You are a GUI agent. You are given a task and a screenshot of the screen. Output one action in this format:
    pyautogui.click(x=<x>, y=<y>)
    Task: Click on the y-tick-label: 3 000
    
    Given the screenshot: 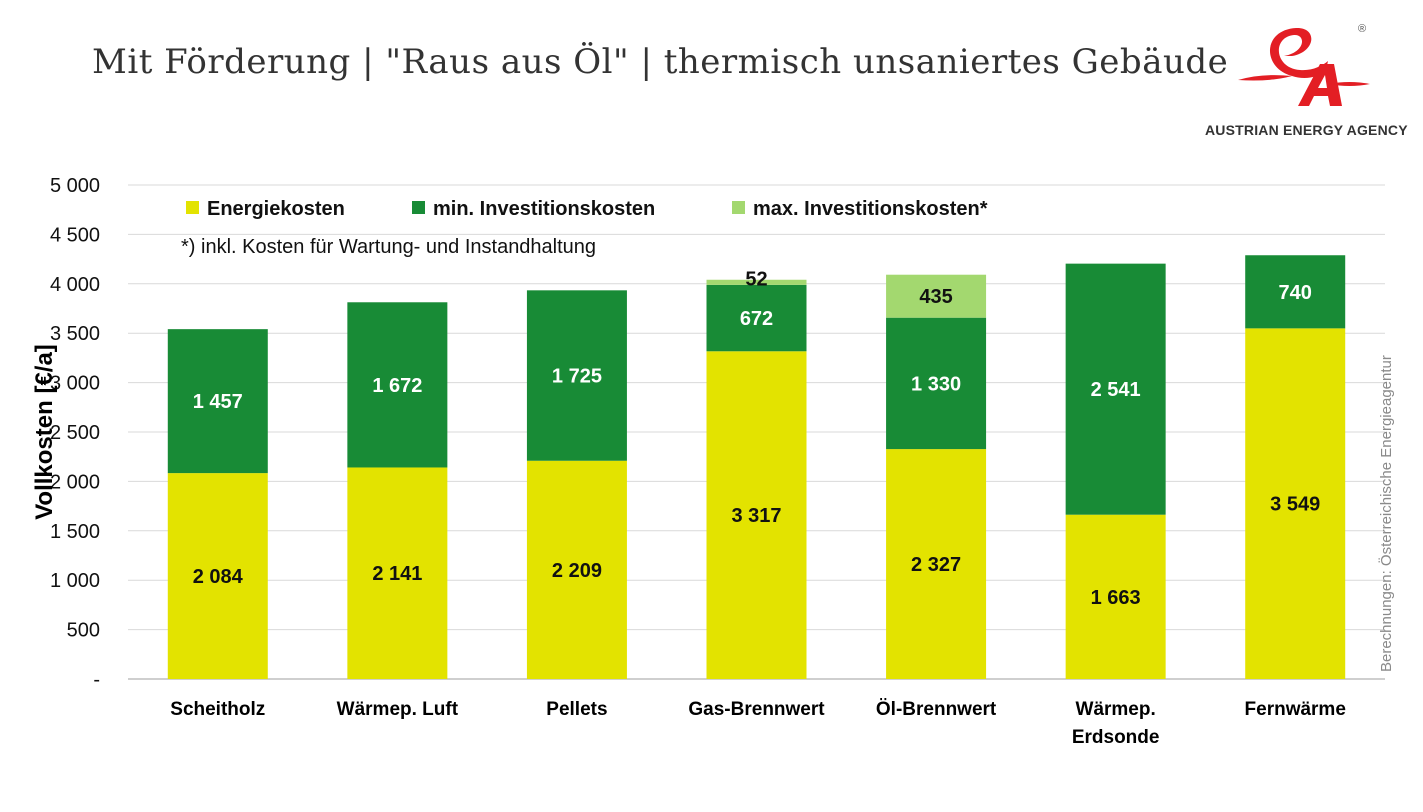 What is the action you would take?
    pyautogui.click(x=75, y=384)
    